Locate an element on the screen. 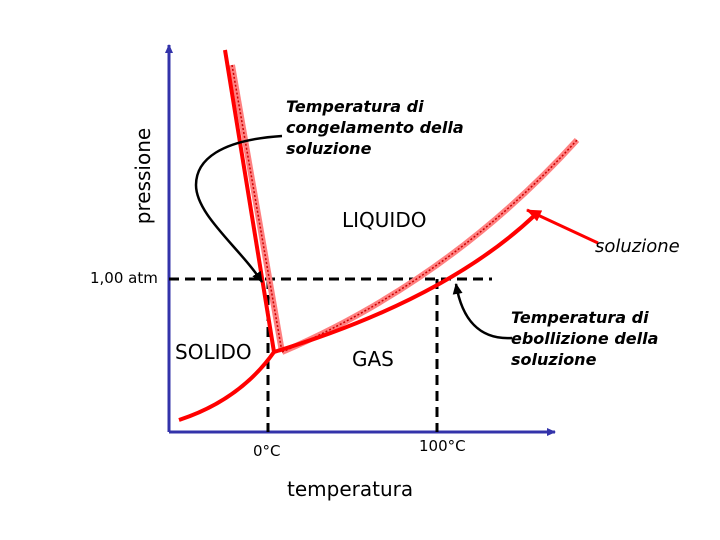 The width and height of the screenshot is (720, 540). pure-solid-liquid-curve-dots is located at coordinates (257, 208).